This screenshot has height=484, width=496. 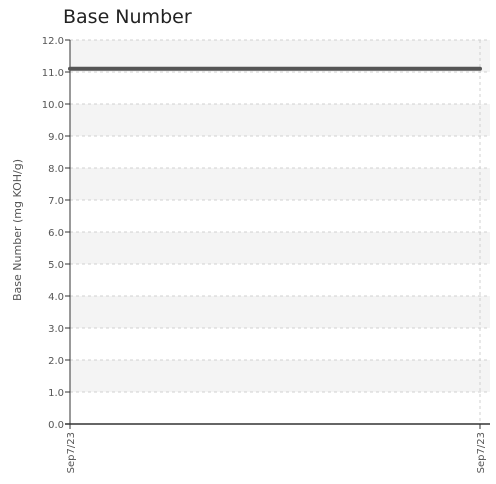 What do you see at coordinates (17, 230) in the screenshot?
I see `y-axis-label: Base Number (mg KOH/g)` at bounding box center [17, 230].